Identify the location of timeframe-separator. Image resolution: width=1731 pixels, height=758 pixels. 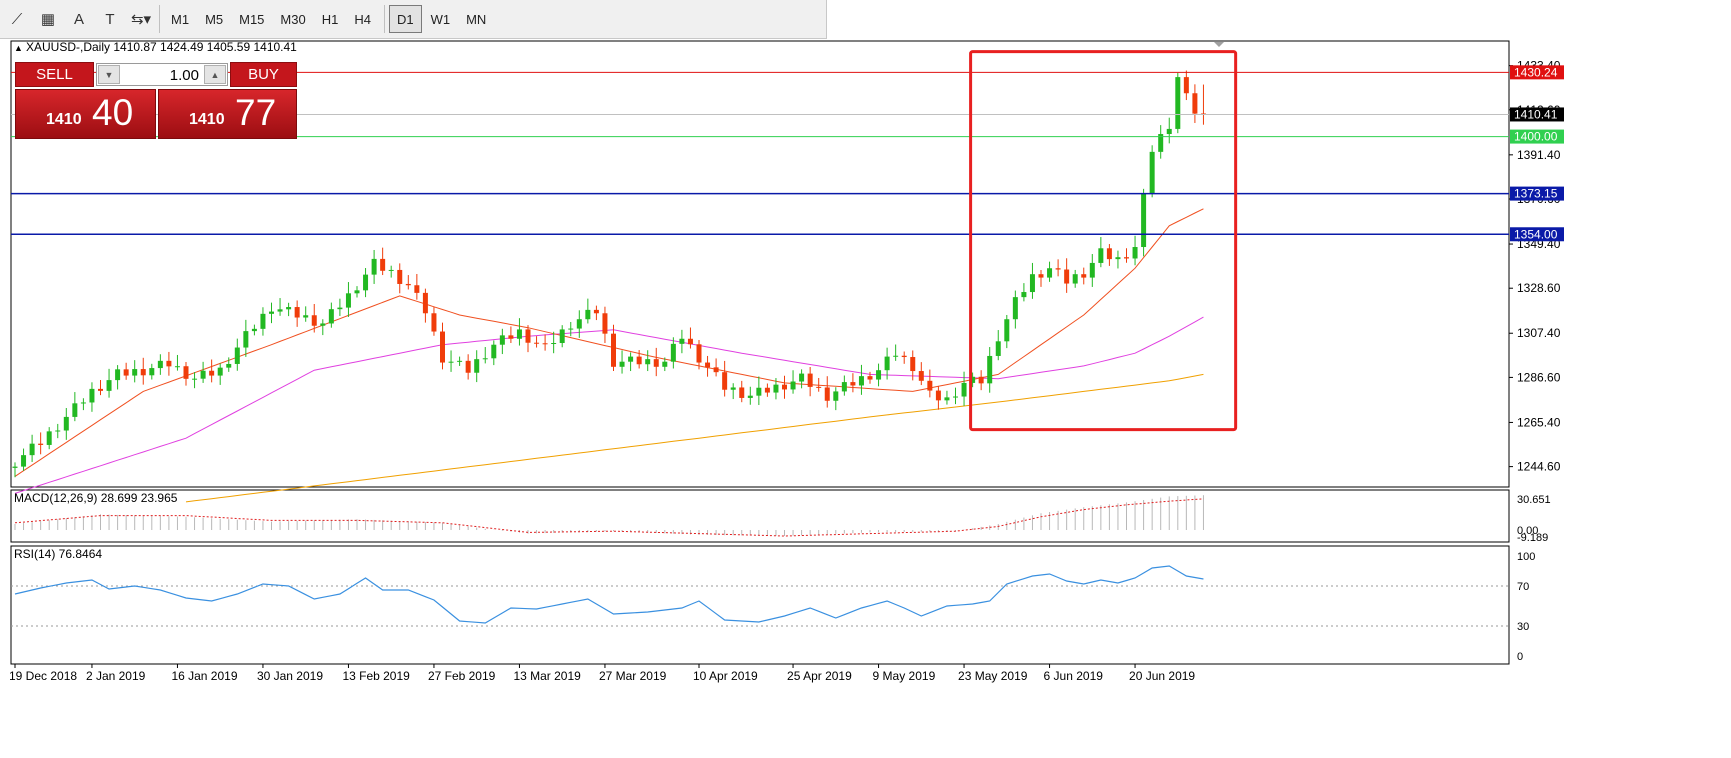
(384, 19).